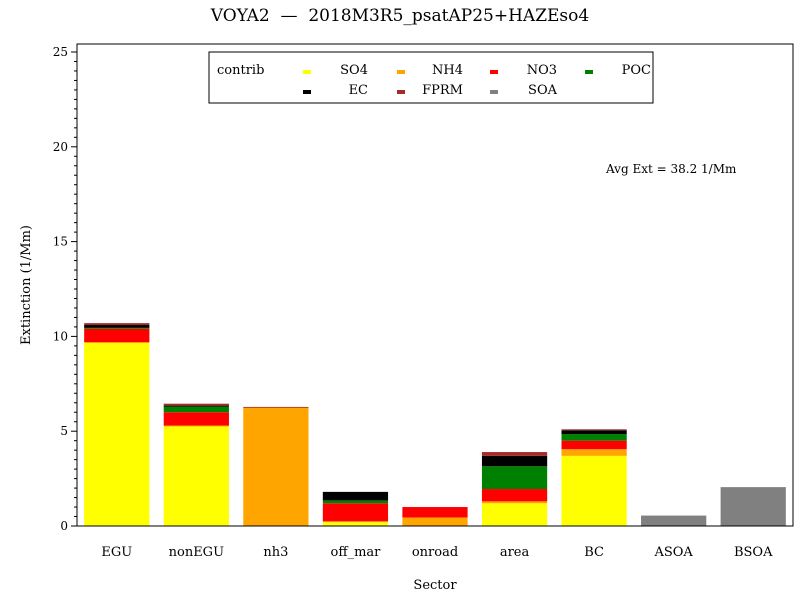 Image resolution: width=800 pixels, height=600 pixels. I want to click on y-tick-label: 0, so click(64, 526).